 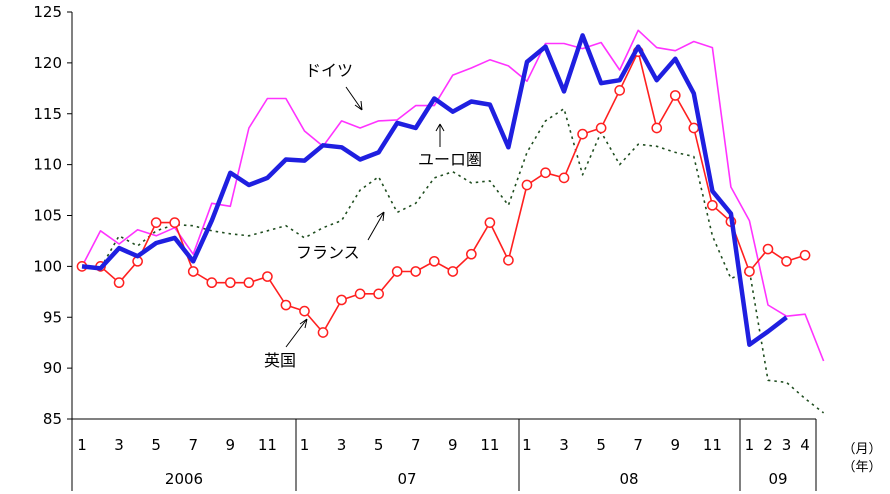 What do you see at coordinates (47, 165) in the screenshot?
I see `y-tick-label: 110` at bounding box center [47, 165].